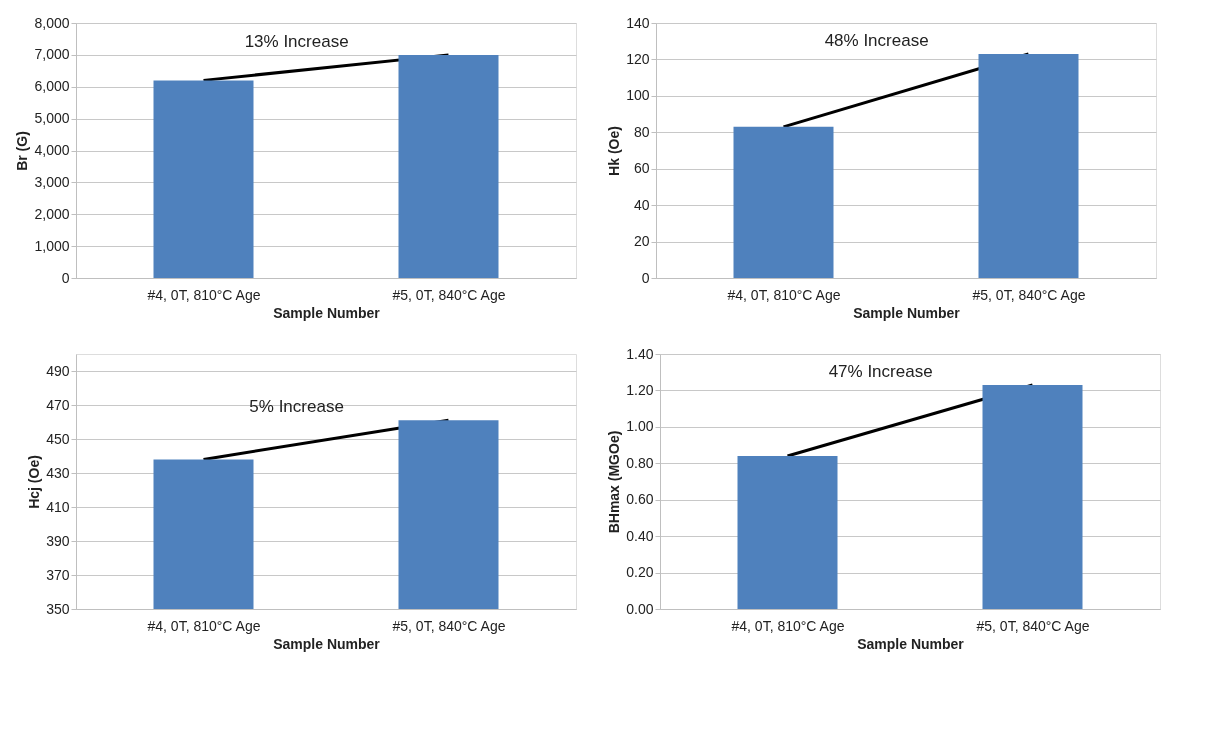 The height and width of the screenshot is (733, 1217). Describe the element at coordinates (58, 438) in the screenshot. I see `y-tick-label: 450` at that location.